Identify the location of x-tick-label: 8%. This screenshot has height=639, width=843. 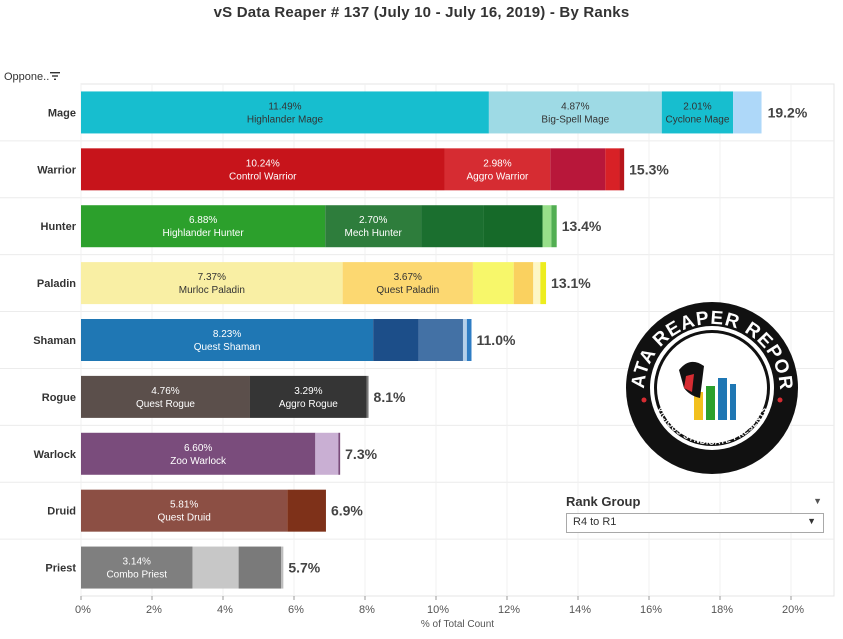
(367, 610).